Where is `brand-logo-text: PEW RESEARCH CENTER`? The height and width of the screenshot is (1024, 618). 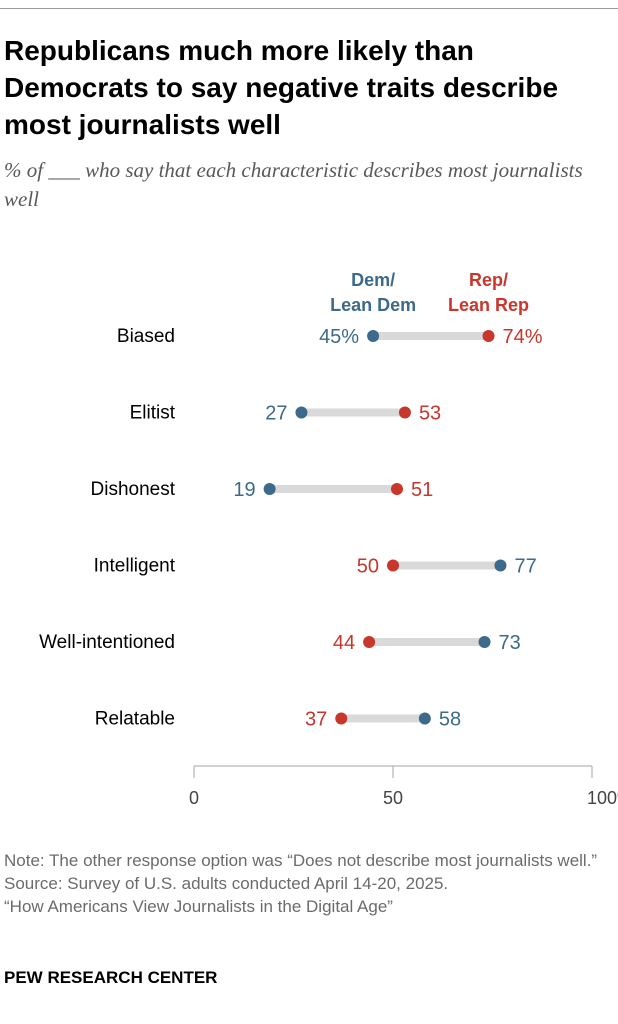 brand-logo-text: PEW RESEARCH CENTER is located at coordinates (111, 977).